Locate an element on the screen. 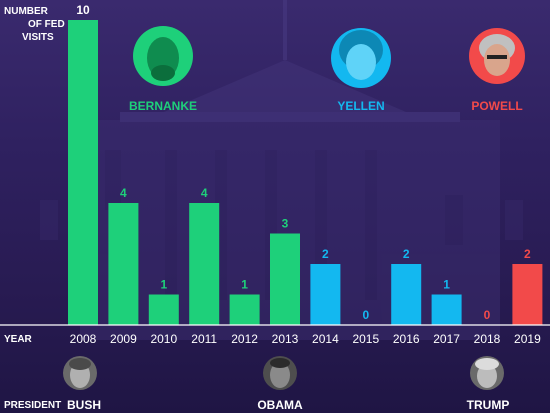 The image size is (550, 413). fed-chair-name-yellen: YELLEN is located at coordinates (360, 106).